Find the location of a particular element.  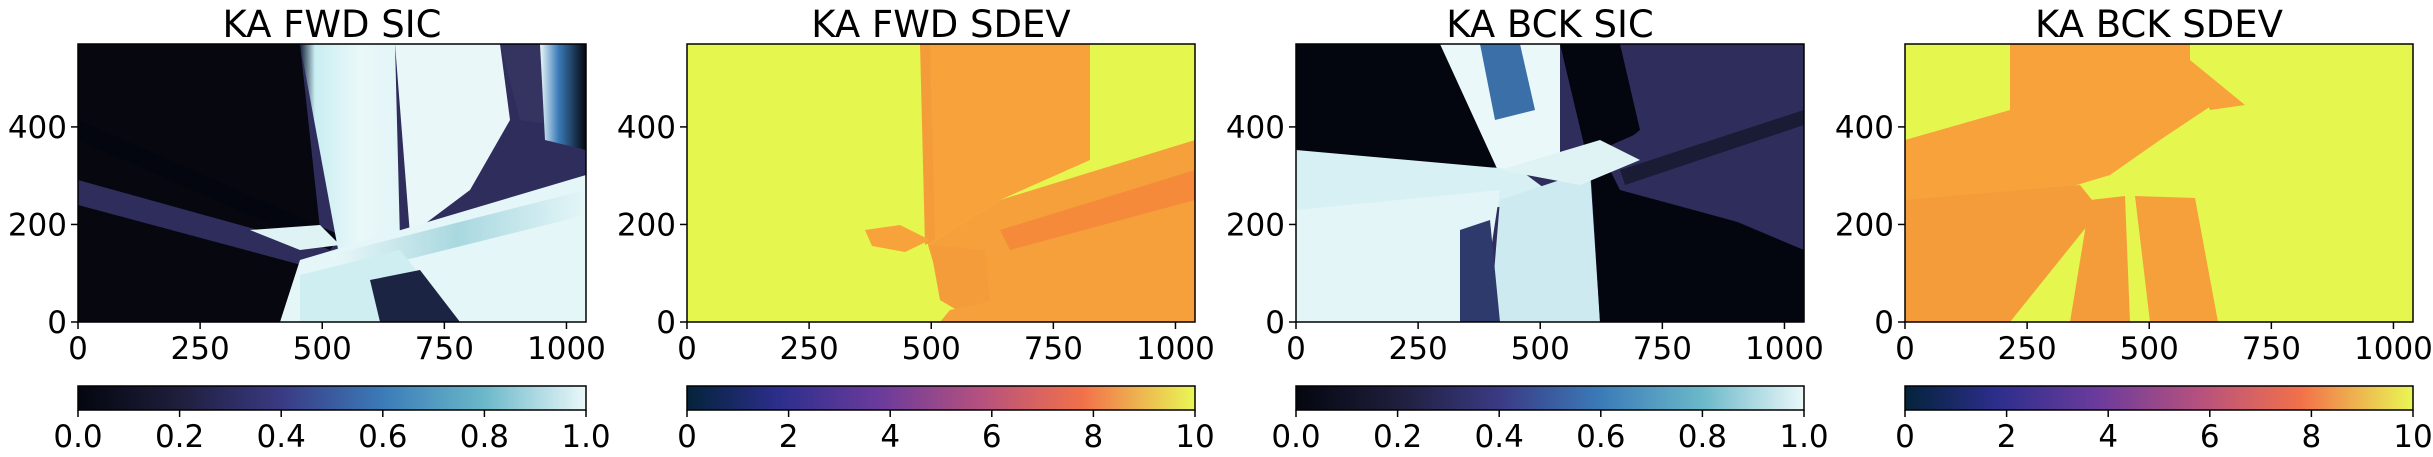

panel-title: KA BCK SDEV is located at coordinates (2159, 24).